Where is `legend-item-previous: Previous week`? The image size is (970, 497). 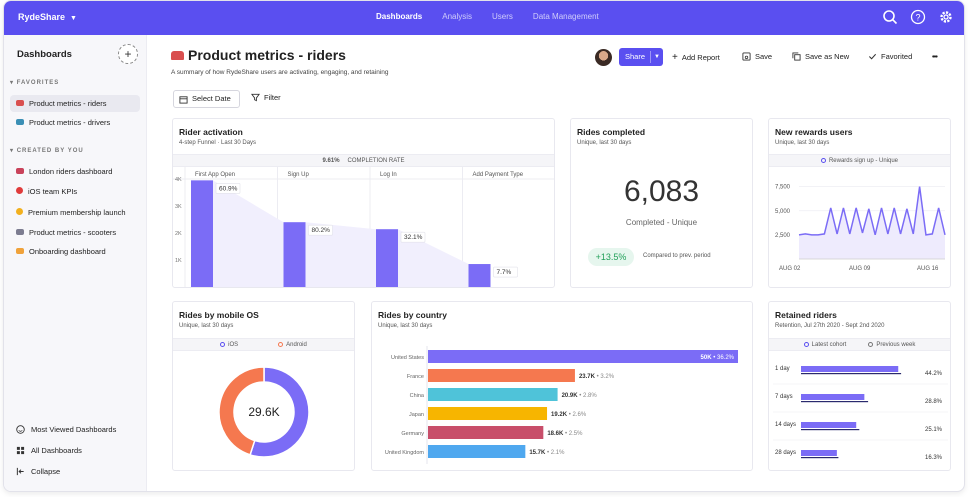
legend-item-previous: Previous week is located at coordinates (891, 344).